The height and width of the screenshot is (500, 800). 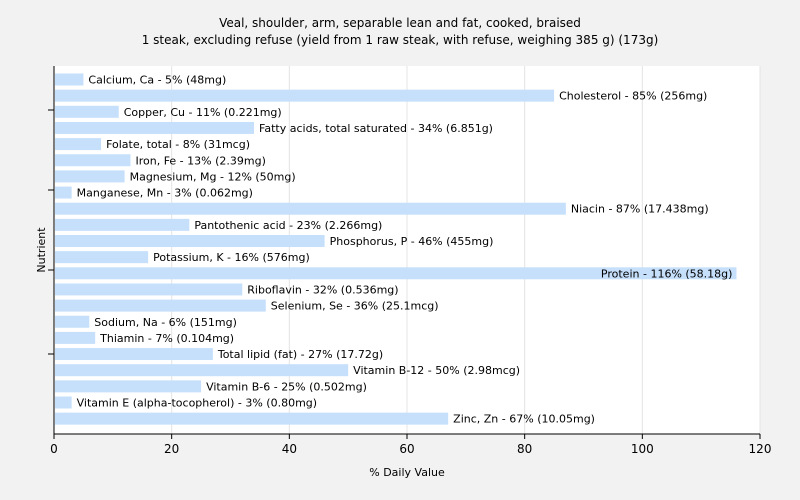 I want to click on x-tick-label: 40, so click(x=289, y=449).